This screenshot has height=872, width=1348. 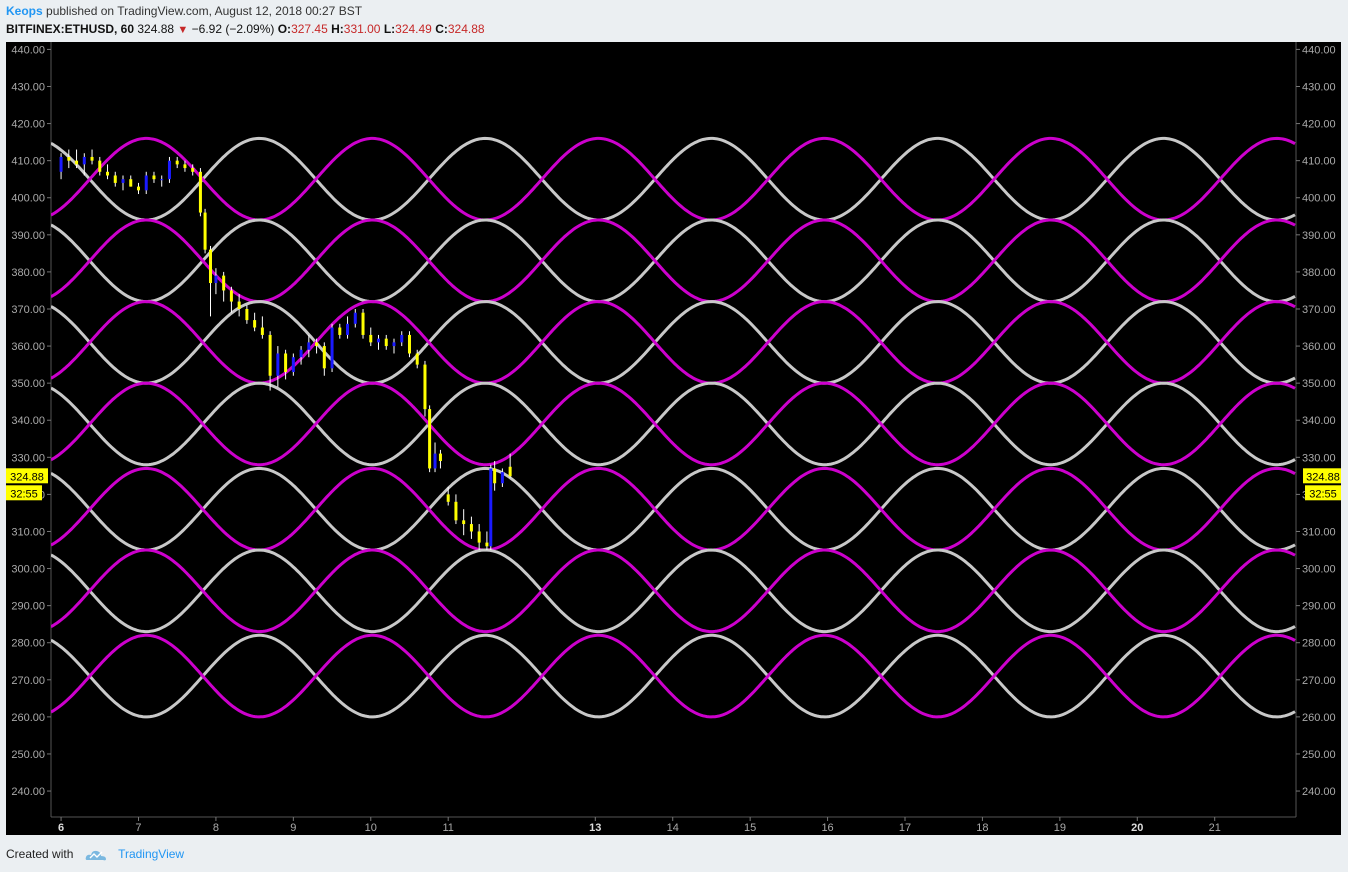 What do you see at coordinates (28, 570) in the screenshot?
I see `y-tick-label-left: 300.00` at bounding box center [28, 570].